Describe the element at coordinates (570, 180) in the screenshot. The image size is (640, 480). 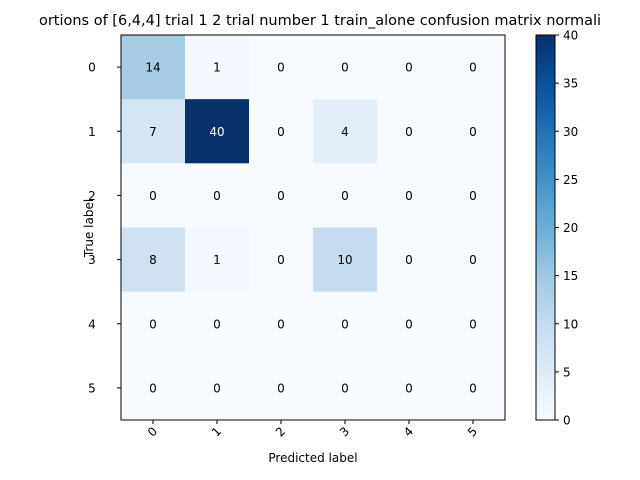
I see `colorbar-tick-label: 25` at that location.